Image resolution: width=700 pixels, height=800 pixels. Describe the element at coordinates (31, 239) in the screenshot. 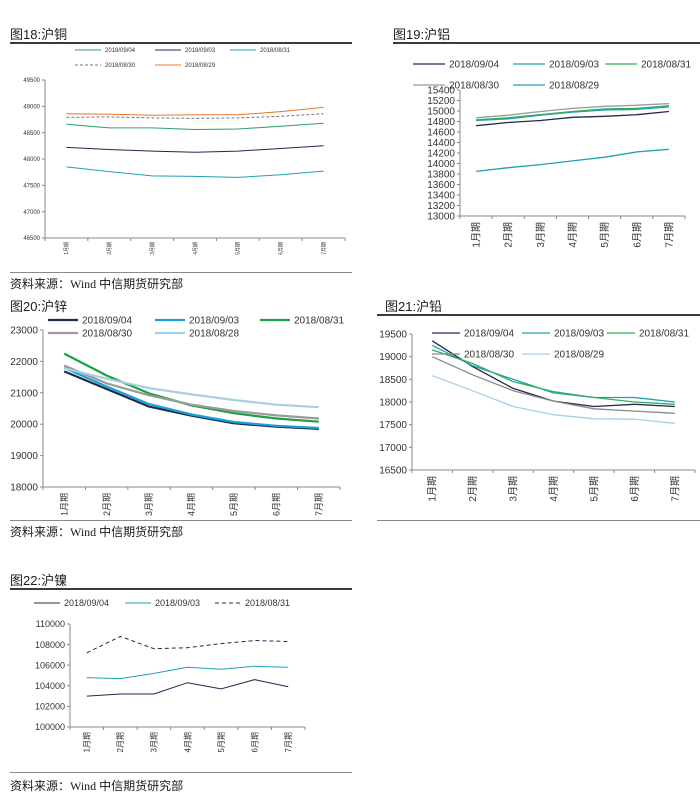

I see `y-tick-label: 46500` at that location.